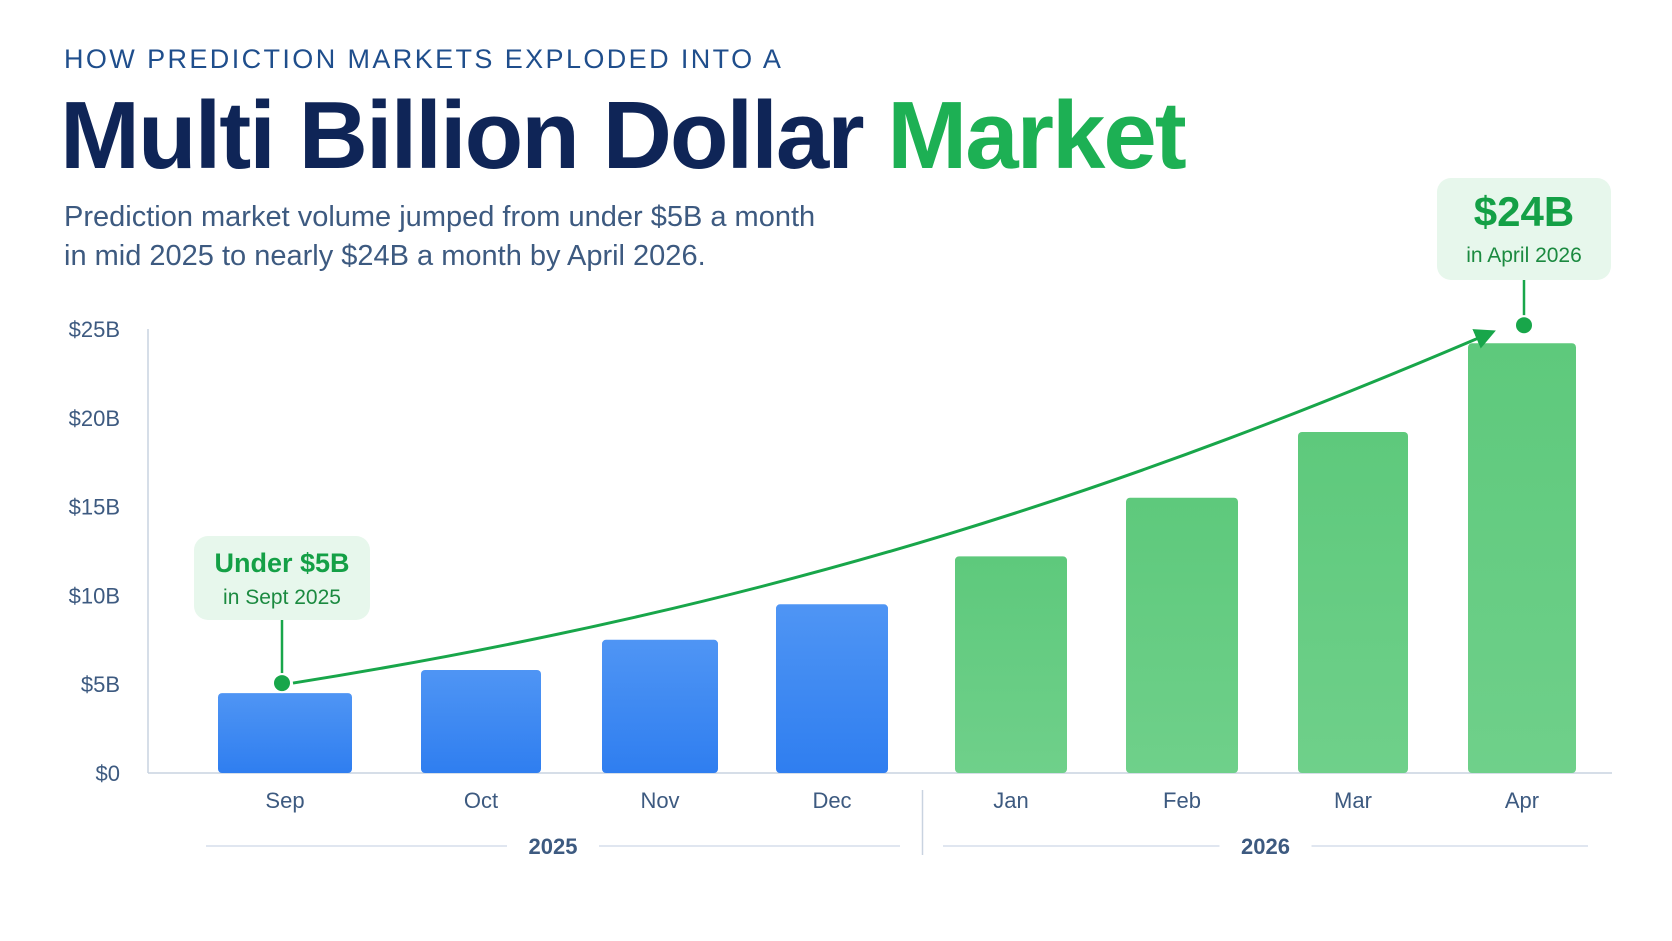 This screenshot has height=941, width=1672. What do you see at coordinates (94, 418) in the screenshot?
I see `y-tick-label-20b: $20B` at bounding box center [94, 418].